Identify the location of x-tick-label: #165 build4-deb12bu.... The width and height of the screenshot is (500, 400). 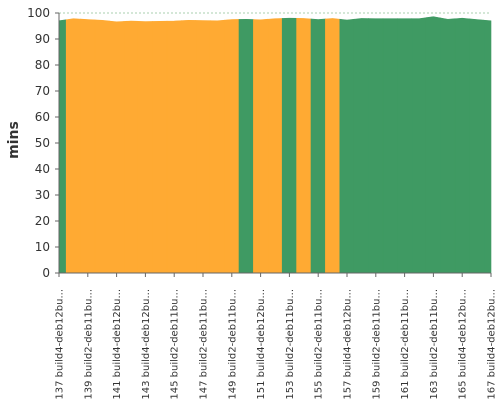
(463, 344).